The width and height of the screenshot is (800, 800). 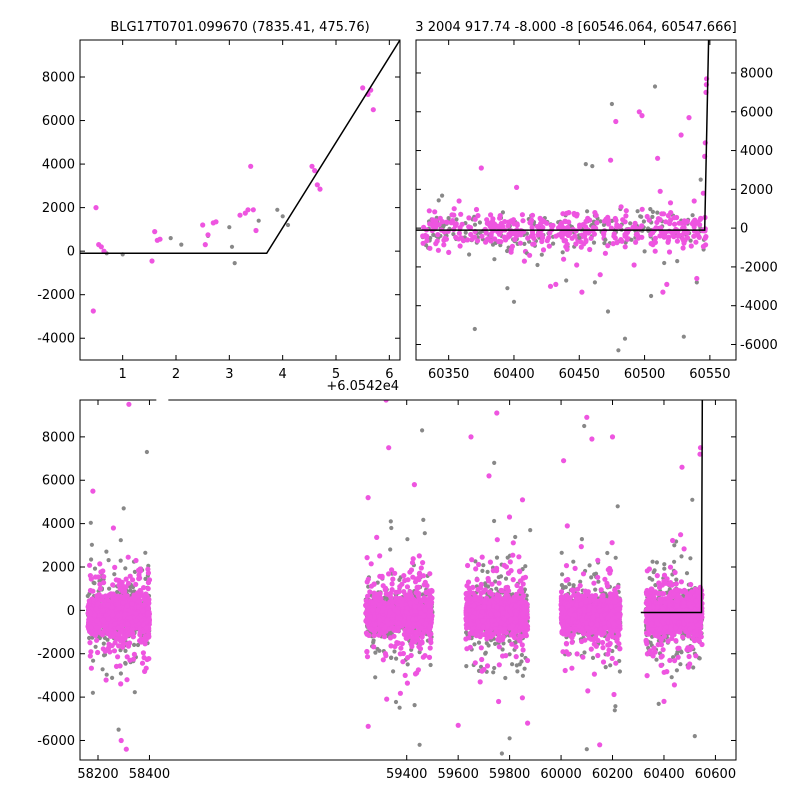 I want to click on panel-a-y-tick-label: -2000, so click(x=56, y=295).